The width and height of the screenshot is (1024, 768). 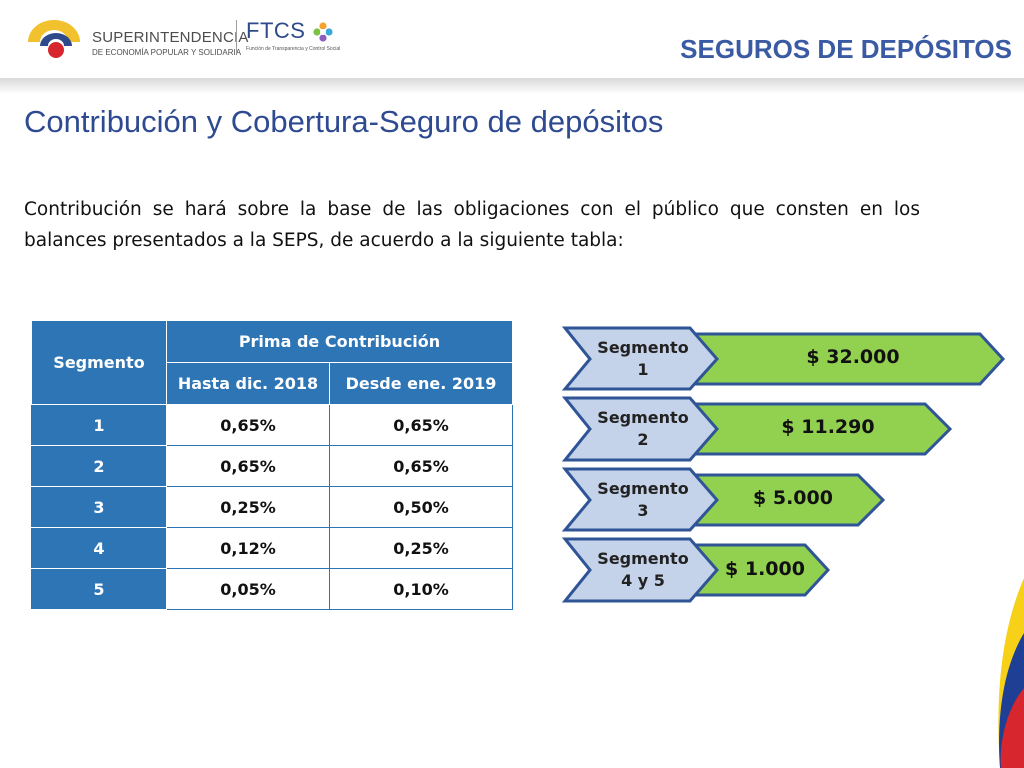 I want to click on table-row: 3 0,25% 0,50%, so click(x=272, y=507).